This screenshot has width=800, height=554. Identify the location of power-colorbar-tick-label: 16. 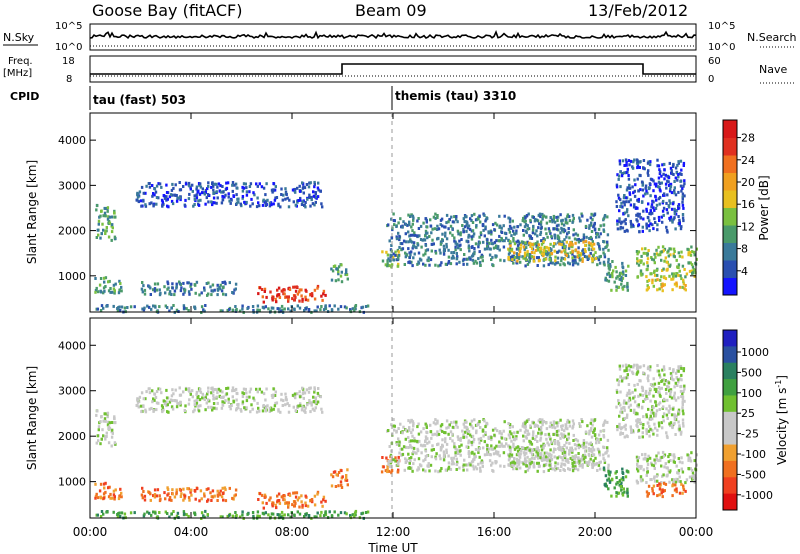
(748, 204).